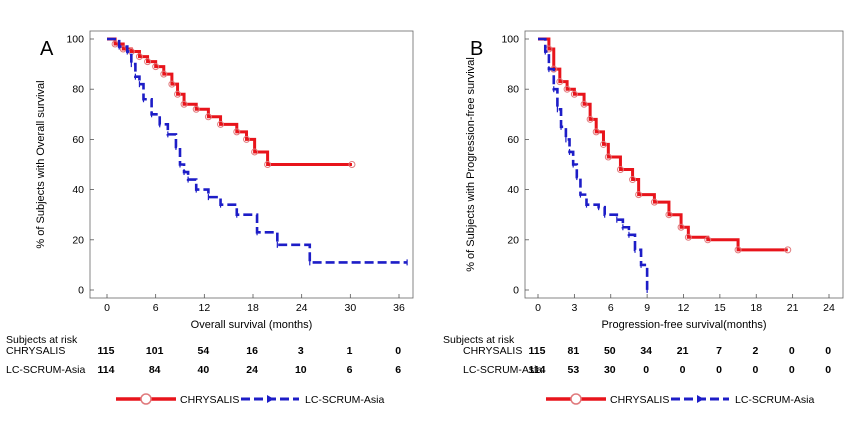 This screenshot has width=865, height=443. What do you see at coordinates (647, 308) in the screenshot?
I see `x-tick-label: 9` at bounding box center [647, 308].